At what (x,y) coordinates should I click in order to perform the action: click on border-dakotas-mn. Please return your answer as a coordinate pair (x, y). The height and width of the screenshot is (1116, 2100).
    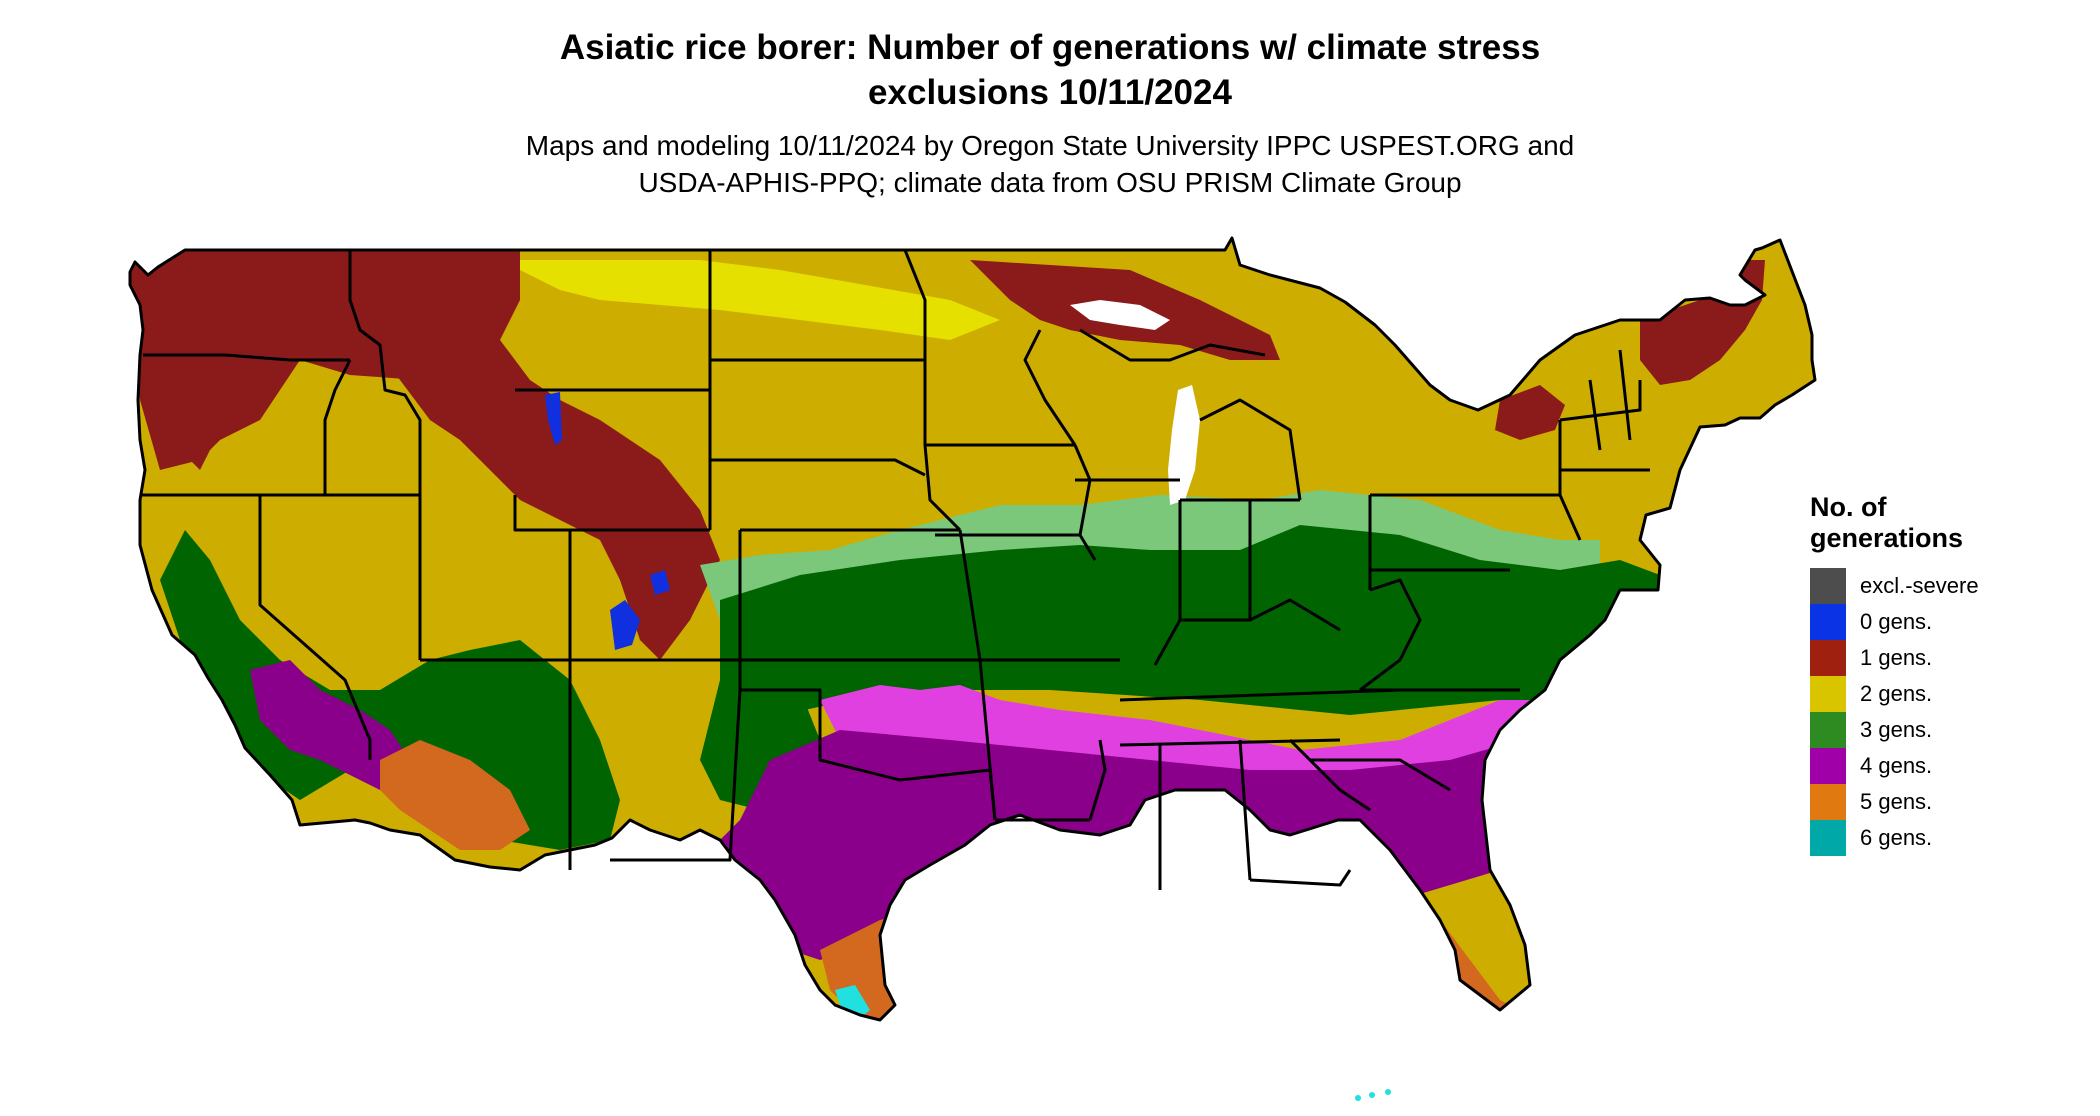
    Looking at the image, I should click on (915, 347).